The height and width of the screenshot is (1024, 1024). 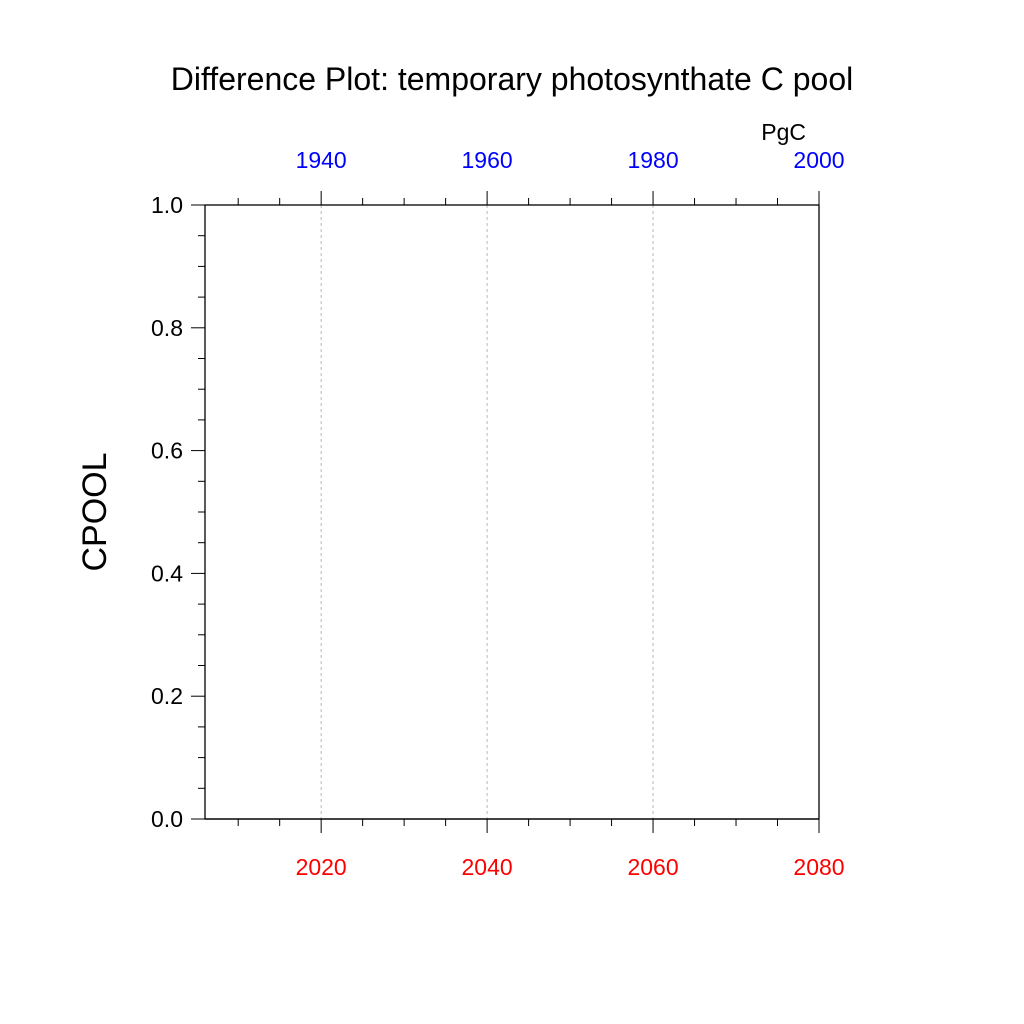 I want to click on y-tick-label: 0.2, so click(x=167, y=696).